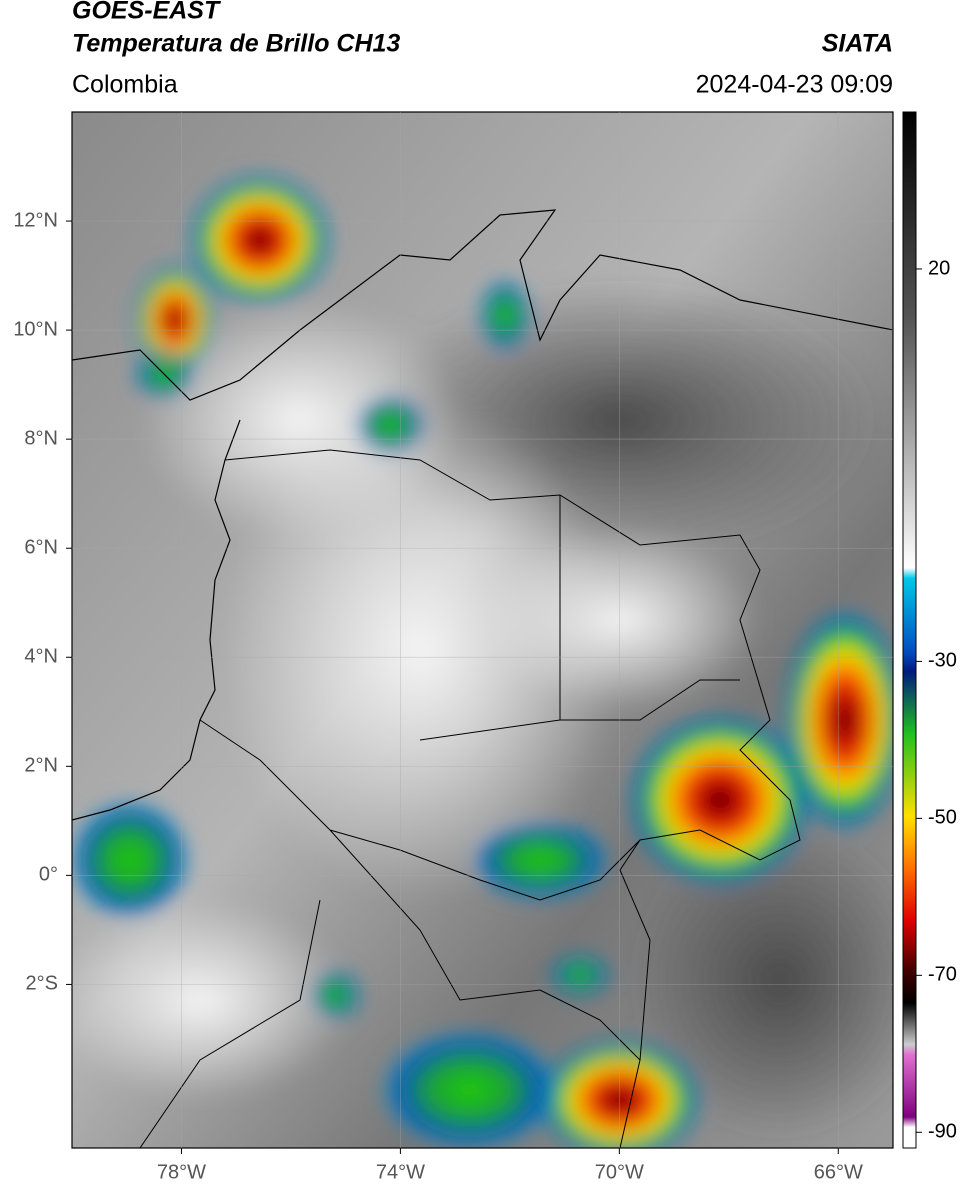  What do you see at coordinates (42, 984) in the screenshot?
I see `y-tick-label: 2°S` at bounding box center [42, 984].